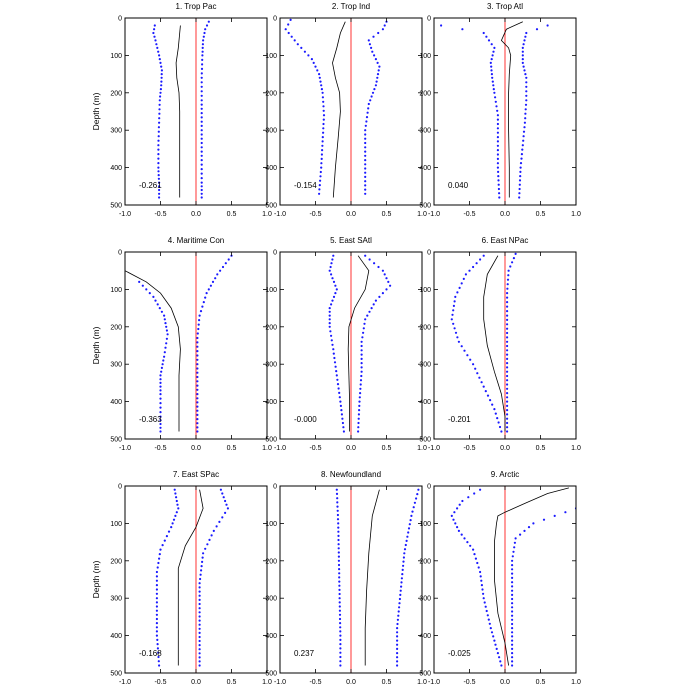 The height and width of the screenshot is (700, 700). Describe the element at coordinates (576, 682) in the screenshot. I see `x-tick-label: 1.0` at that location.